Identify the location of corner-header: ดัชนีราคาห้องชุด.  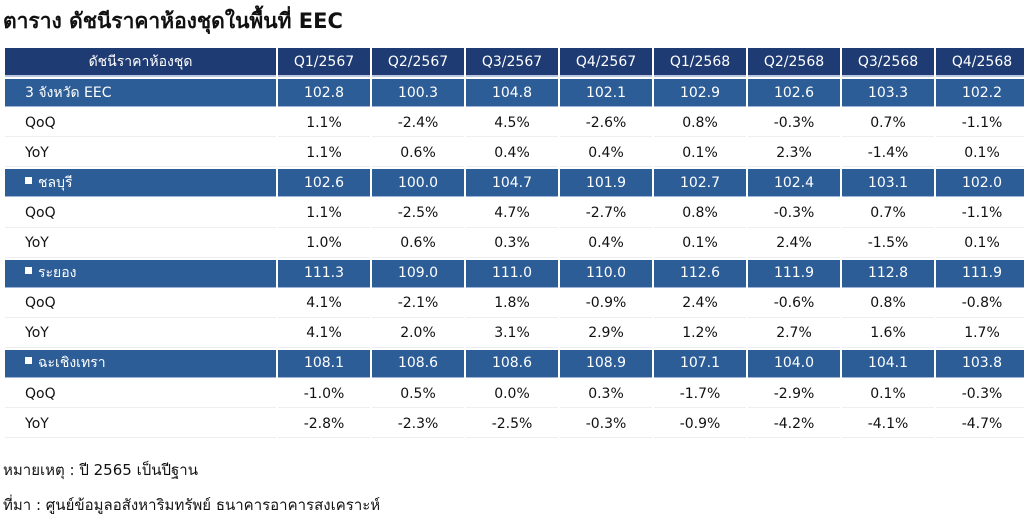
(140, 63).